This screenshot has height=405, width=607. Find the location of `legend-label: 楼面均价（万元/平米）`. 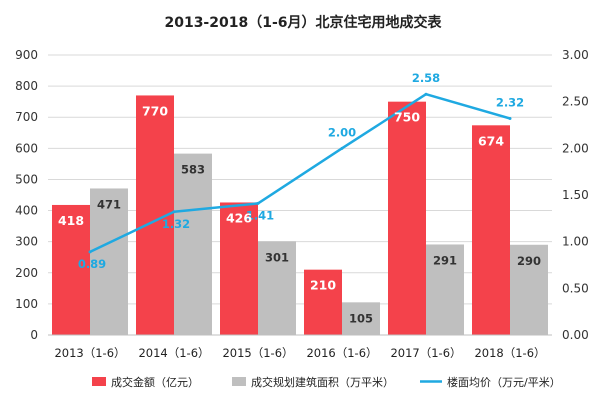

legend-label: 楼面均价（万元/平米） is located at coordinates (504, 382).